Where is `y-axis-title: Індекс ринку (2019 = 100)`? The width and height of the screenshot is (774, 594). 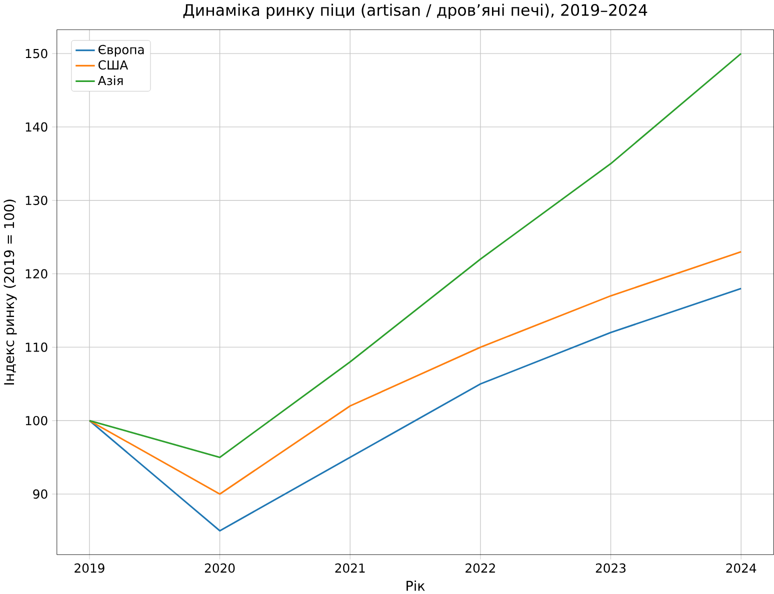
y-axis-title: Індекс ринку (2019 = 100) is located at coordinates (10, 291).